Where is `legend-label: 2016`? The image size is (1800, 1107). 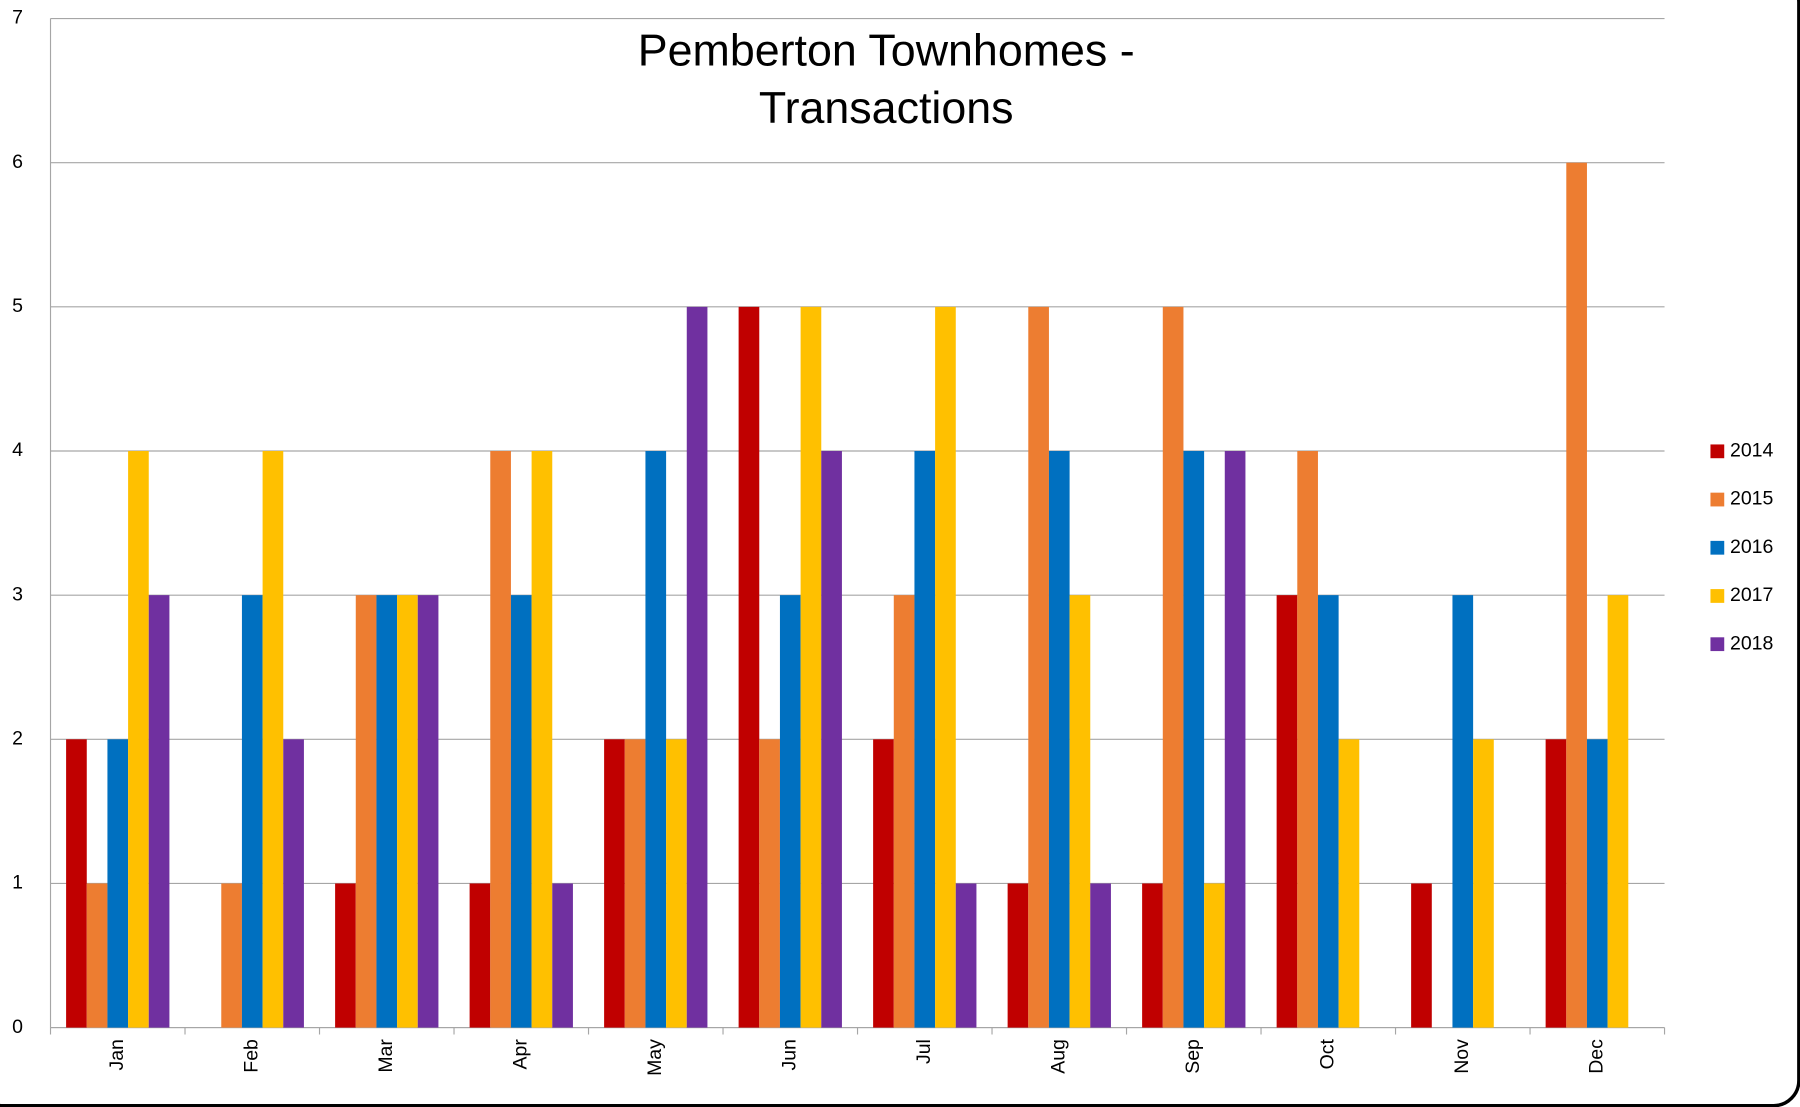
legend-label: 2016 is located at coordinates (1751, 547).